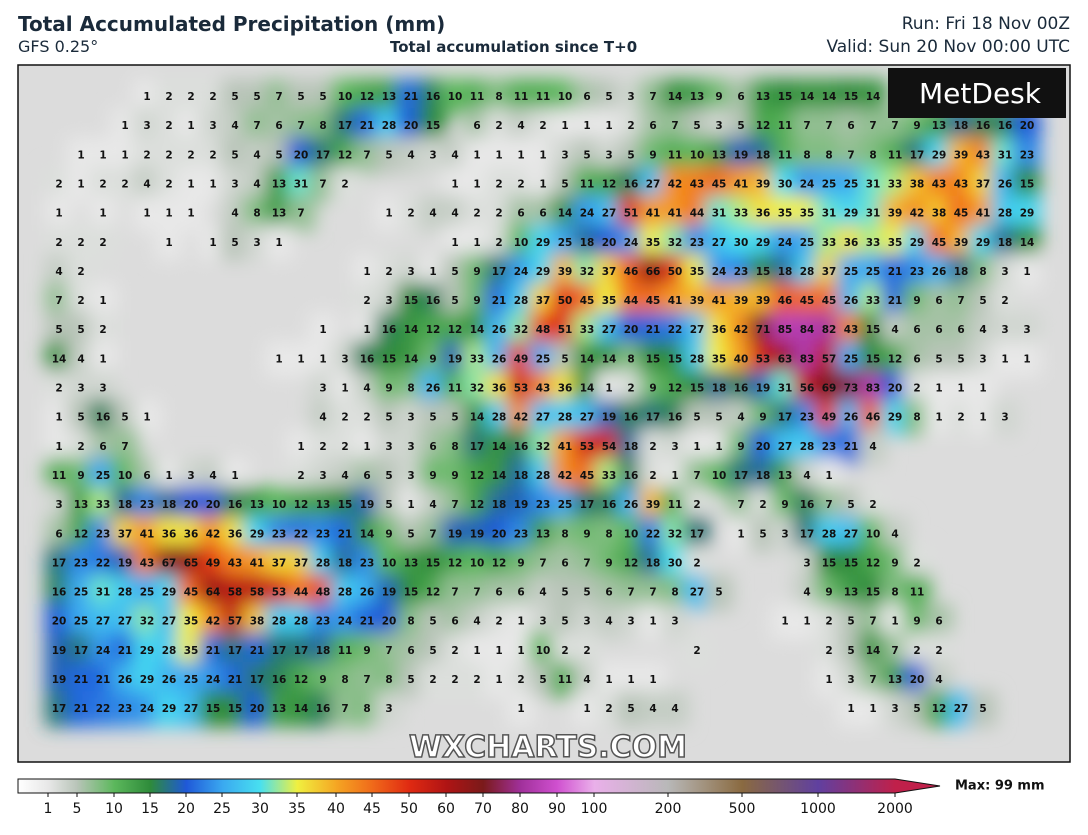 Image resolution: width=1088 pixels, height=835 pixels. Describe the element at coordinates (851, 563) in the screenshot. I see `grid-value: 15` at that location.